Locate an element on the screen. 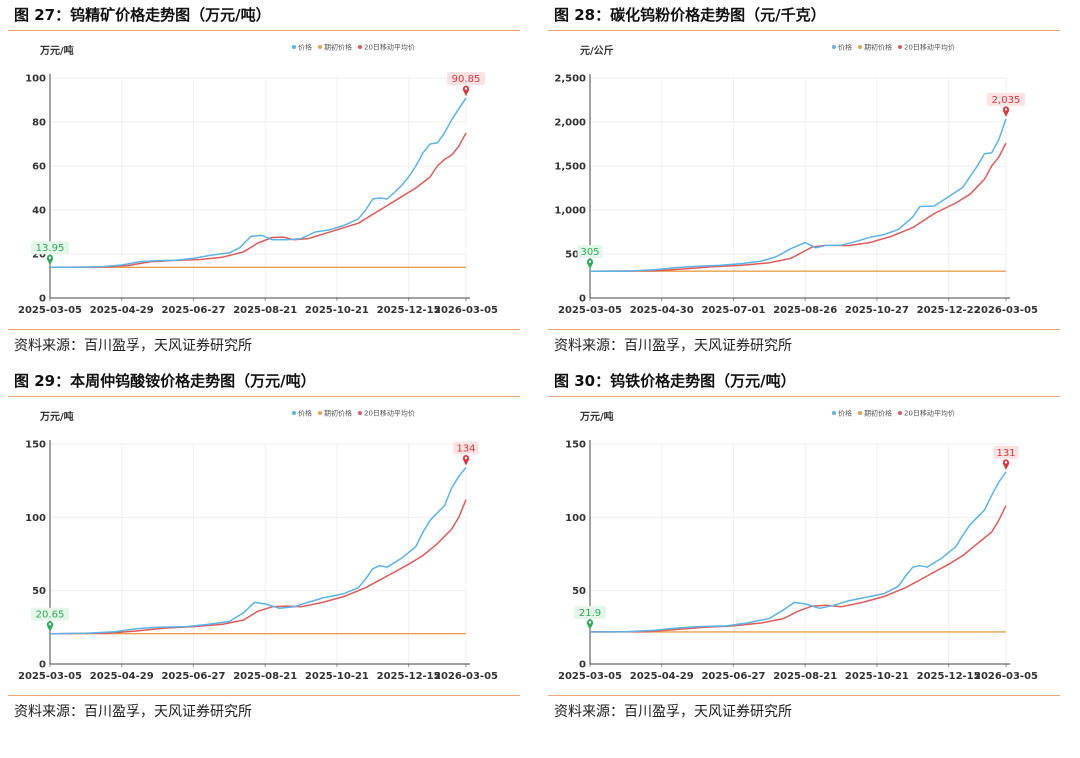  end-value-label: 134 is located at coordinates (465, 448).